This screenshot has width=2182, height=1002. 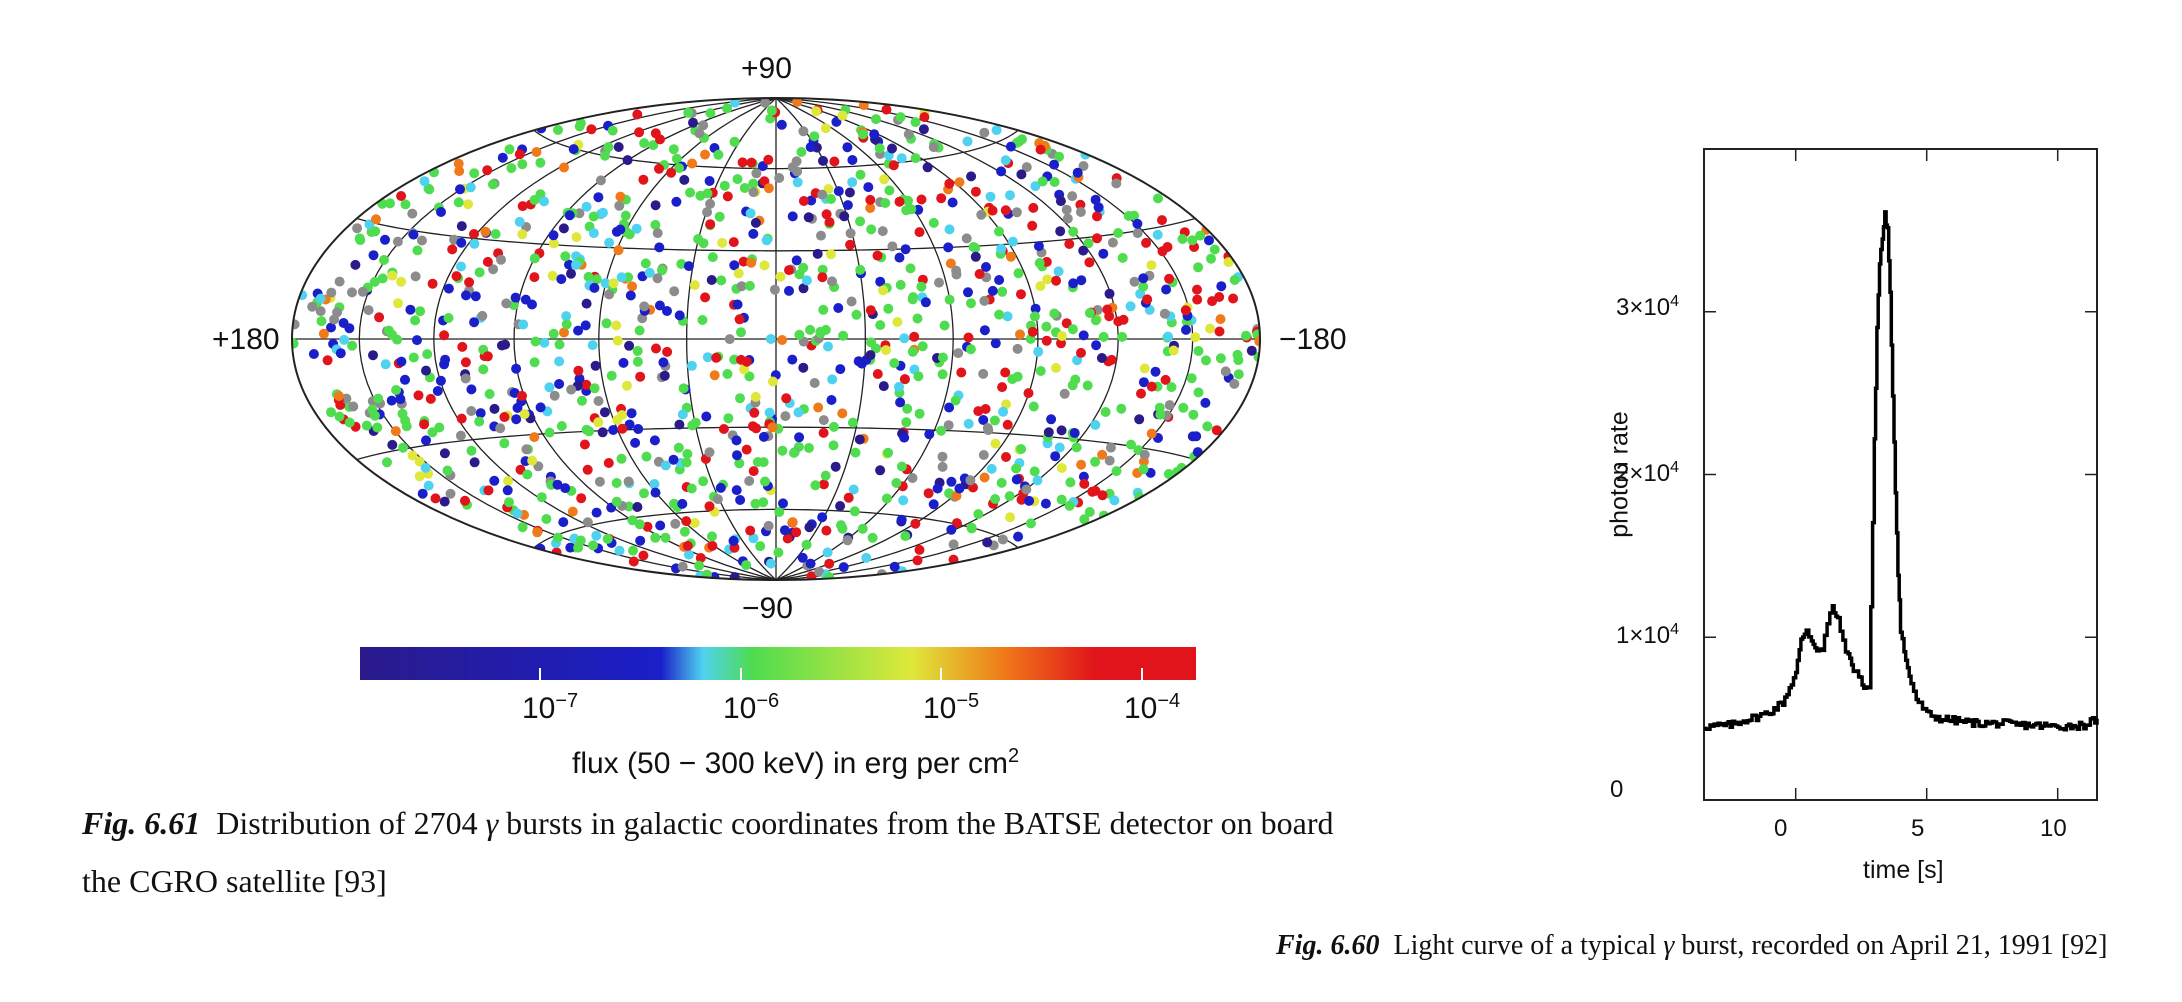 I want to click on cbar-tick-label-1: 10−7, so click(x=550, y=707).